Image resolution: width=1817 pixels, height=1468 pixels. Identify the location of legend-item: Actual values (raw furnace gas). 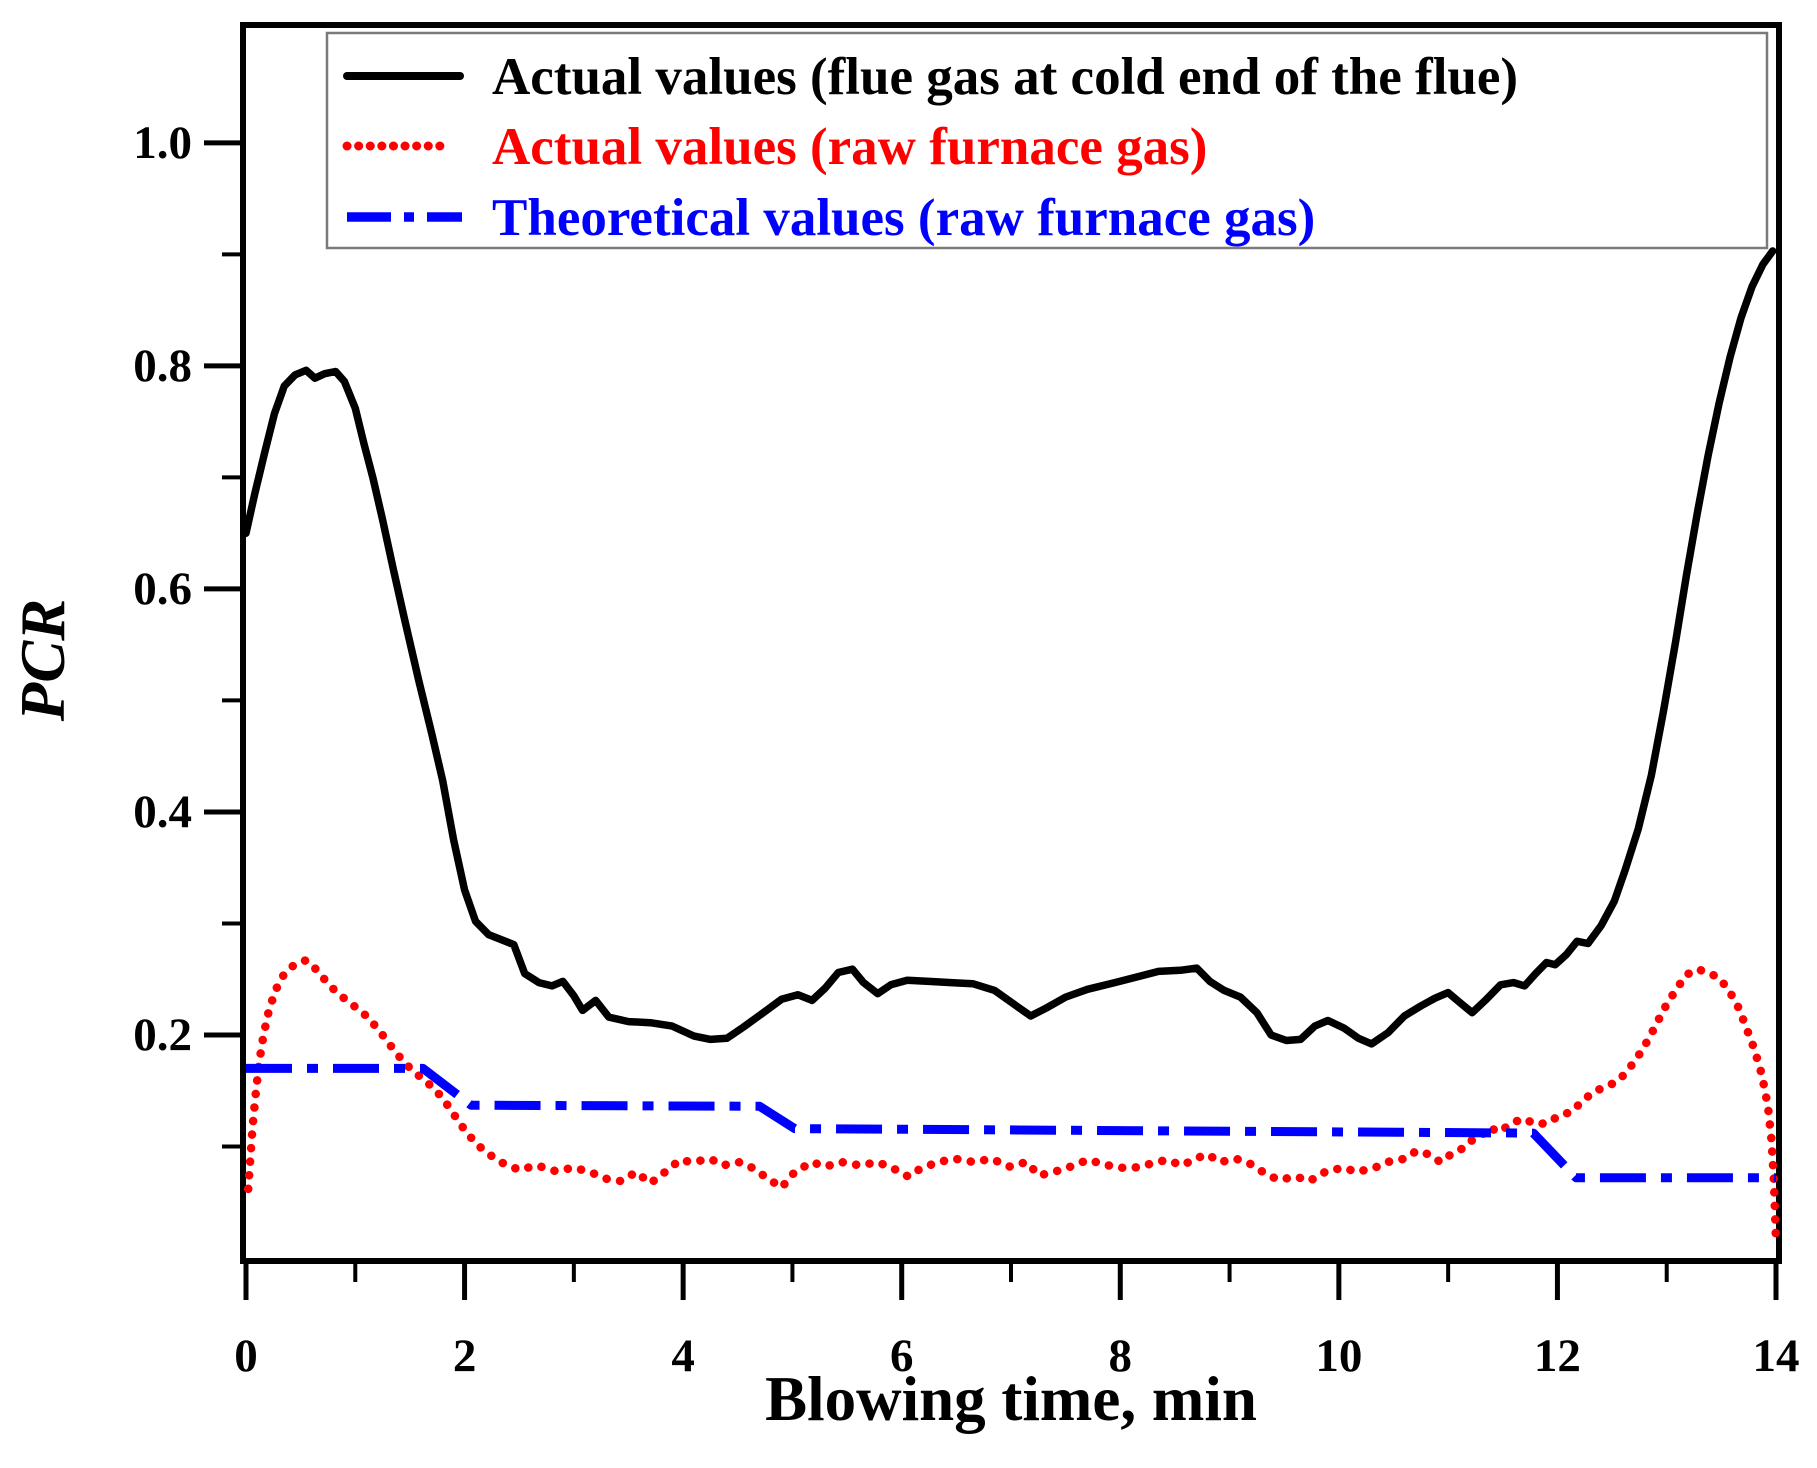
(774, 147).